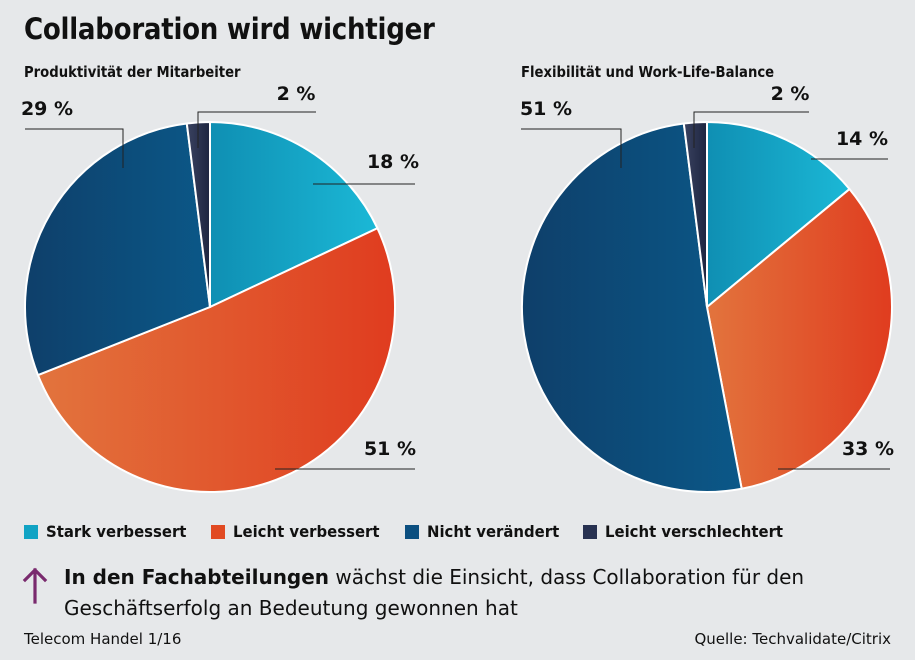 Image resolution: width=915 pixels, height=660 pixels. I want to click on arrow-up-icon, so click(35, 585).